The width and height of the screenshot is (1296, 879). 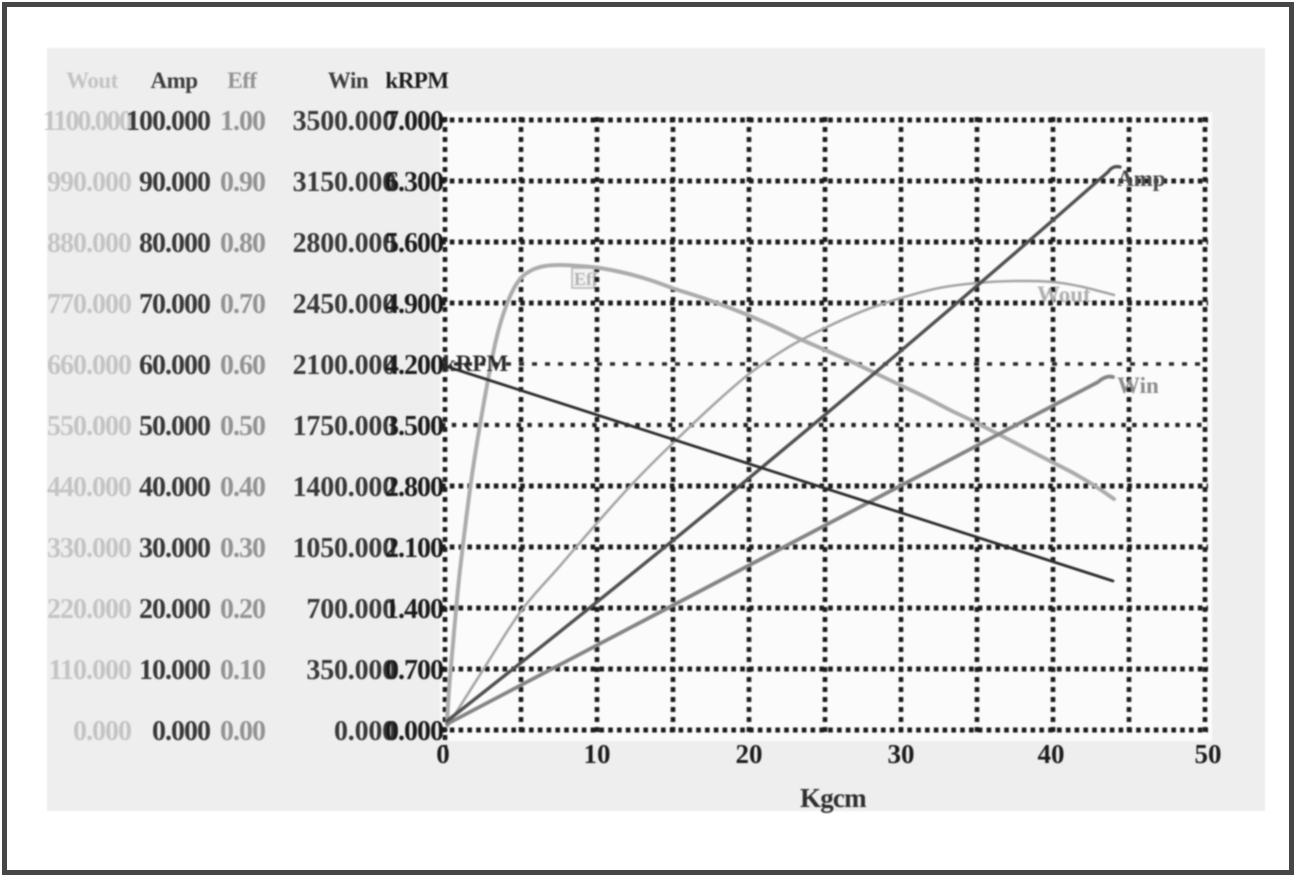 What do you see at coordinates (174, 365) in the screenshot?
I see `svg-text: 60.000` at bounding box center [174, 365].